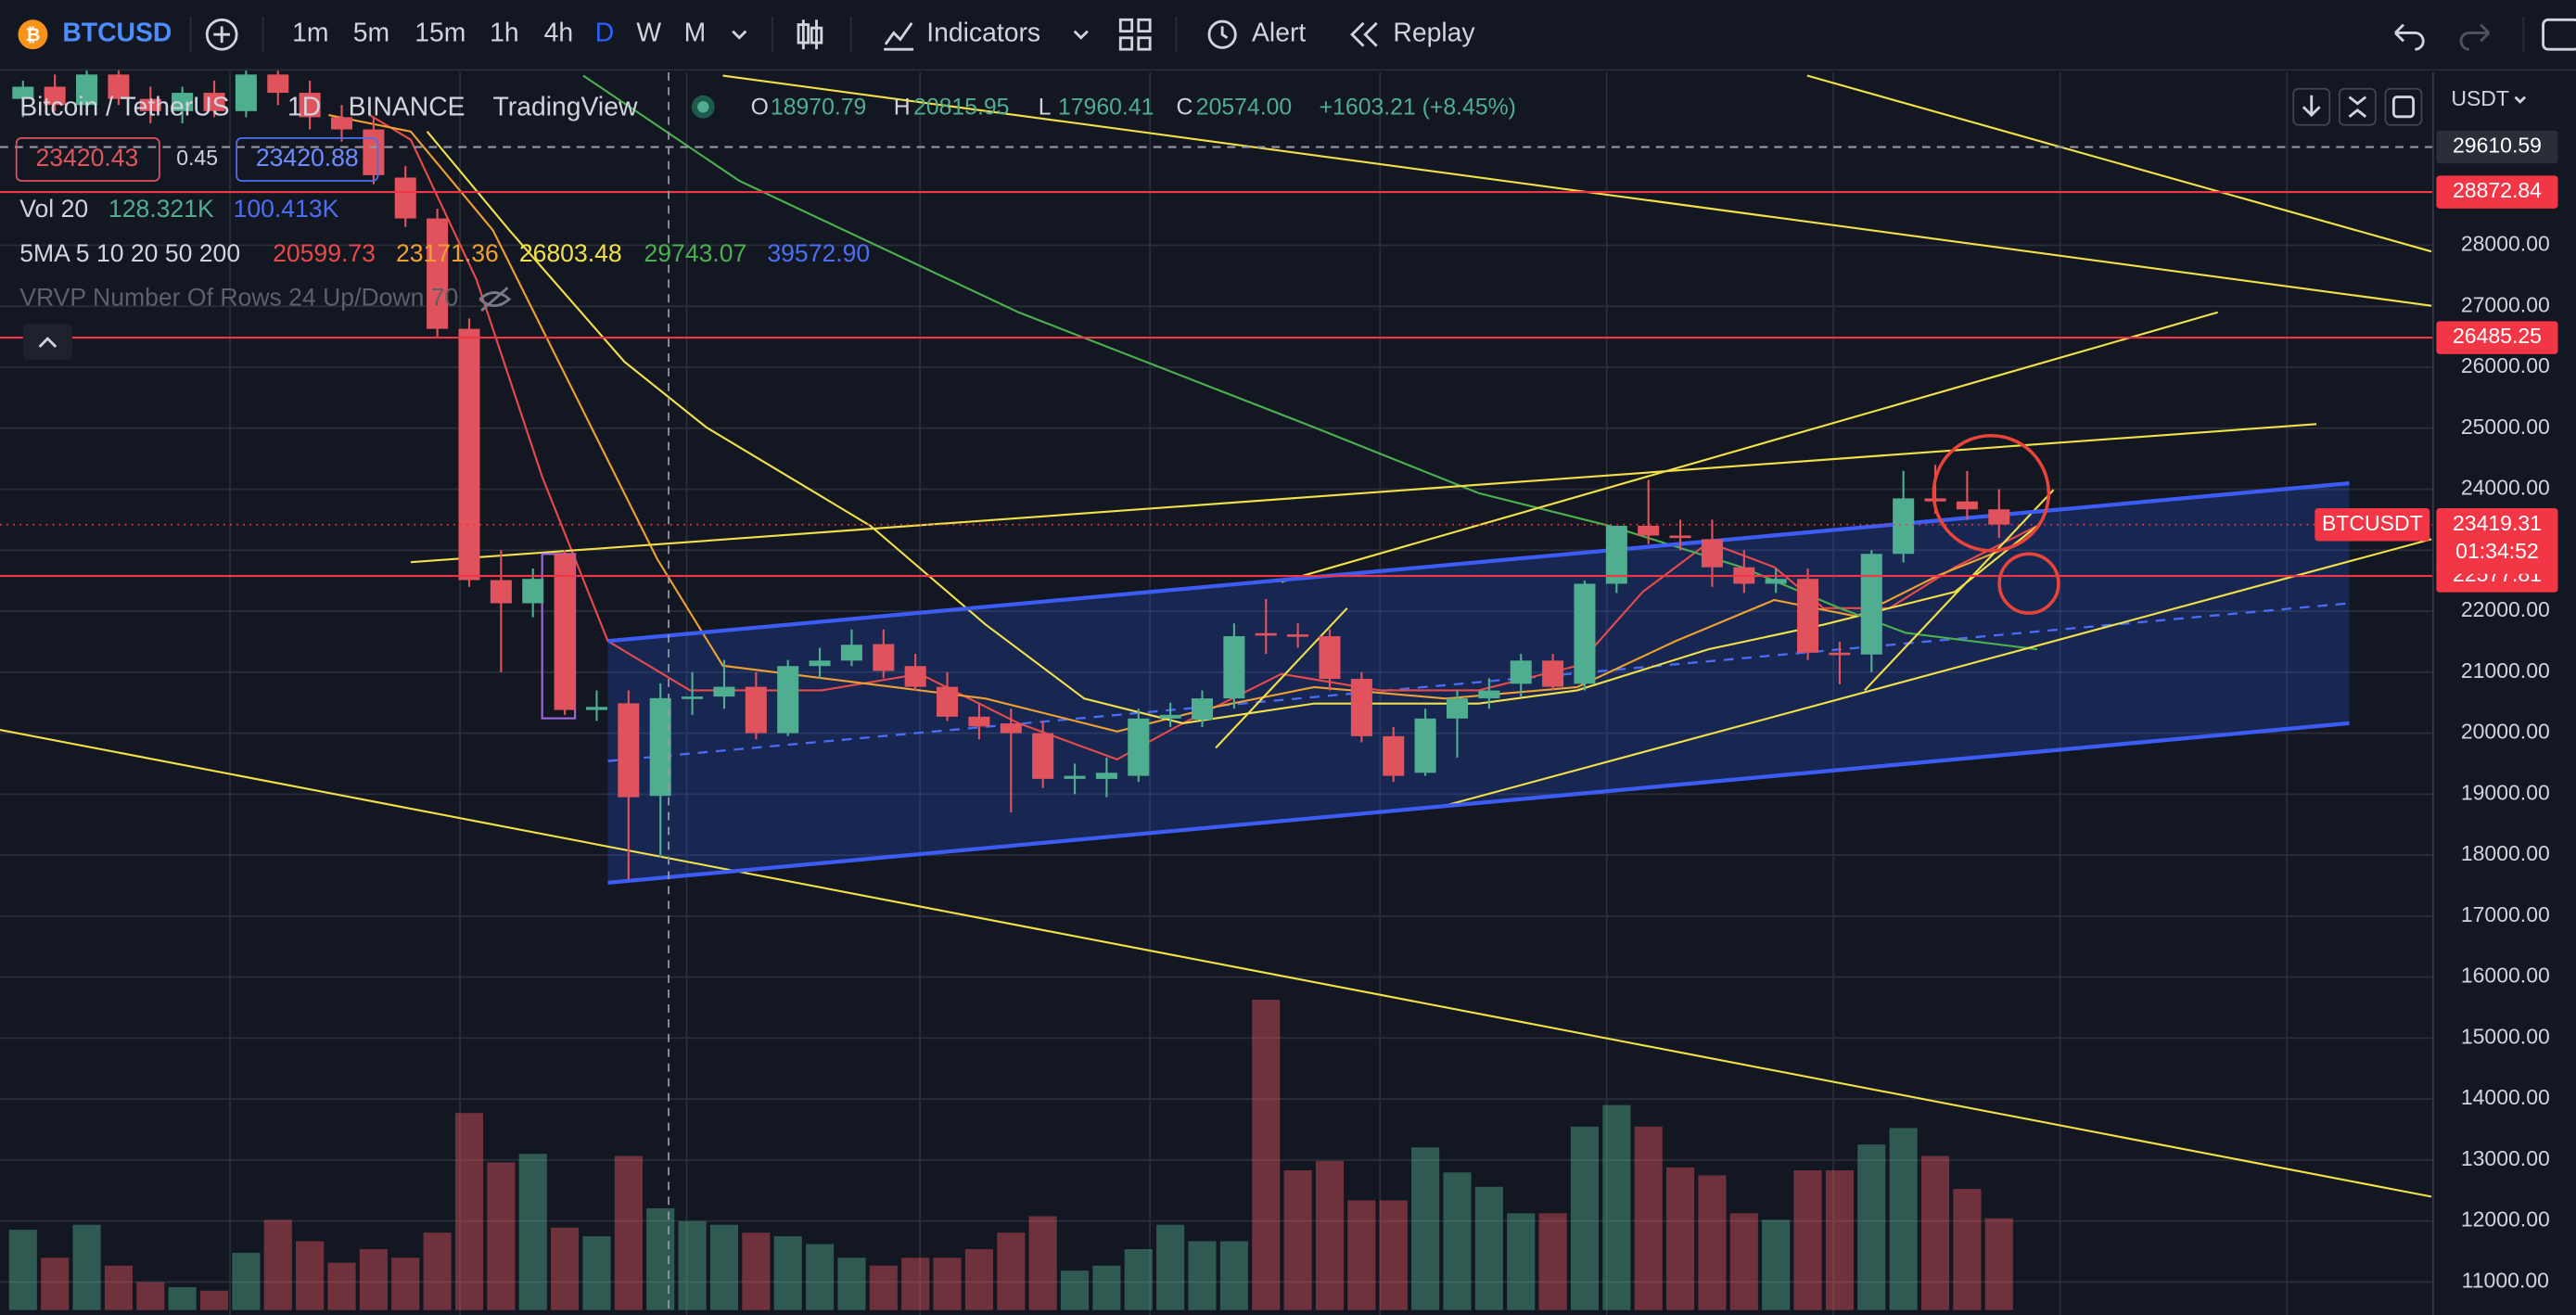  I want to click on y-tick-label: 25000.00, so click(2505, 427).